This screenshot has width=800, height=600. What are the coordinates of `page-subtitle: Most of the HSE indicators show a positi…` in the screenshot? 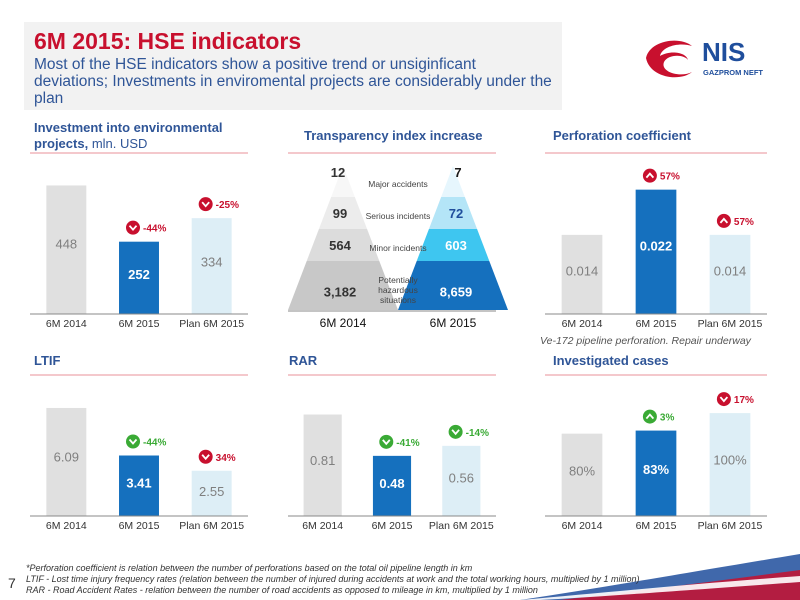 It's located at (293, 81).